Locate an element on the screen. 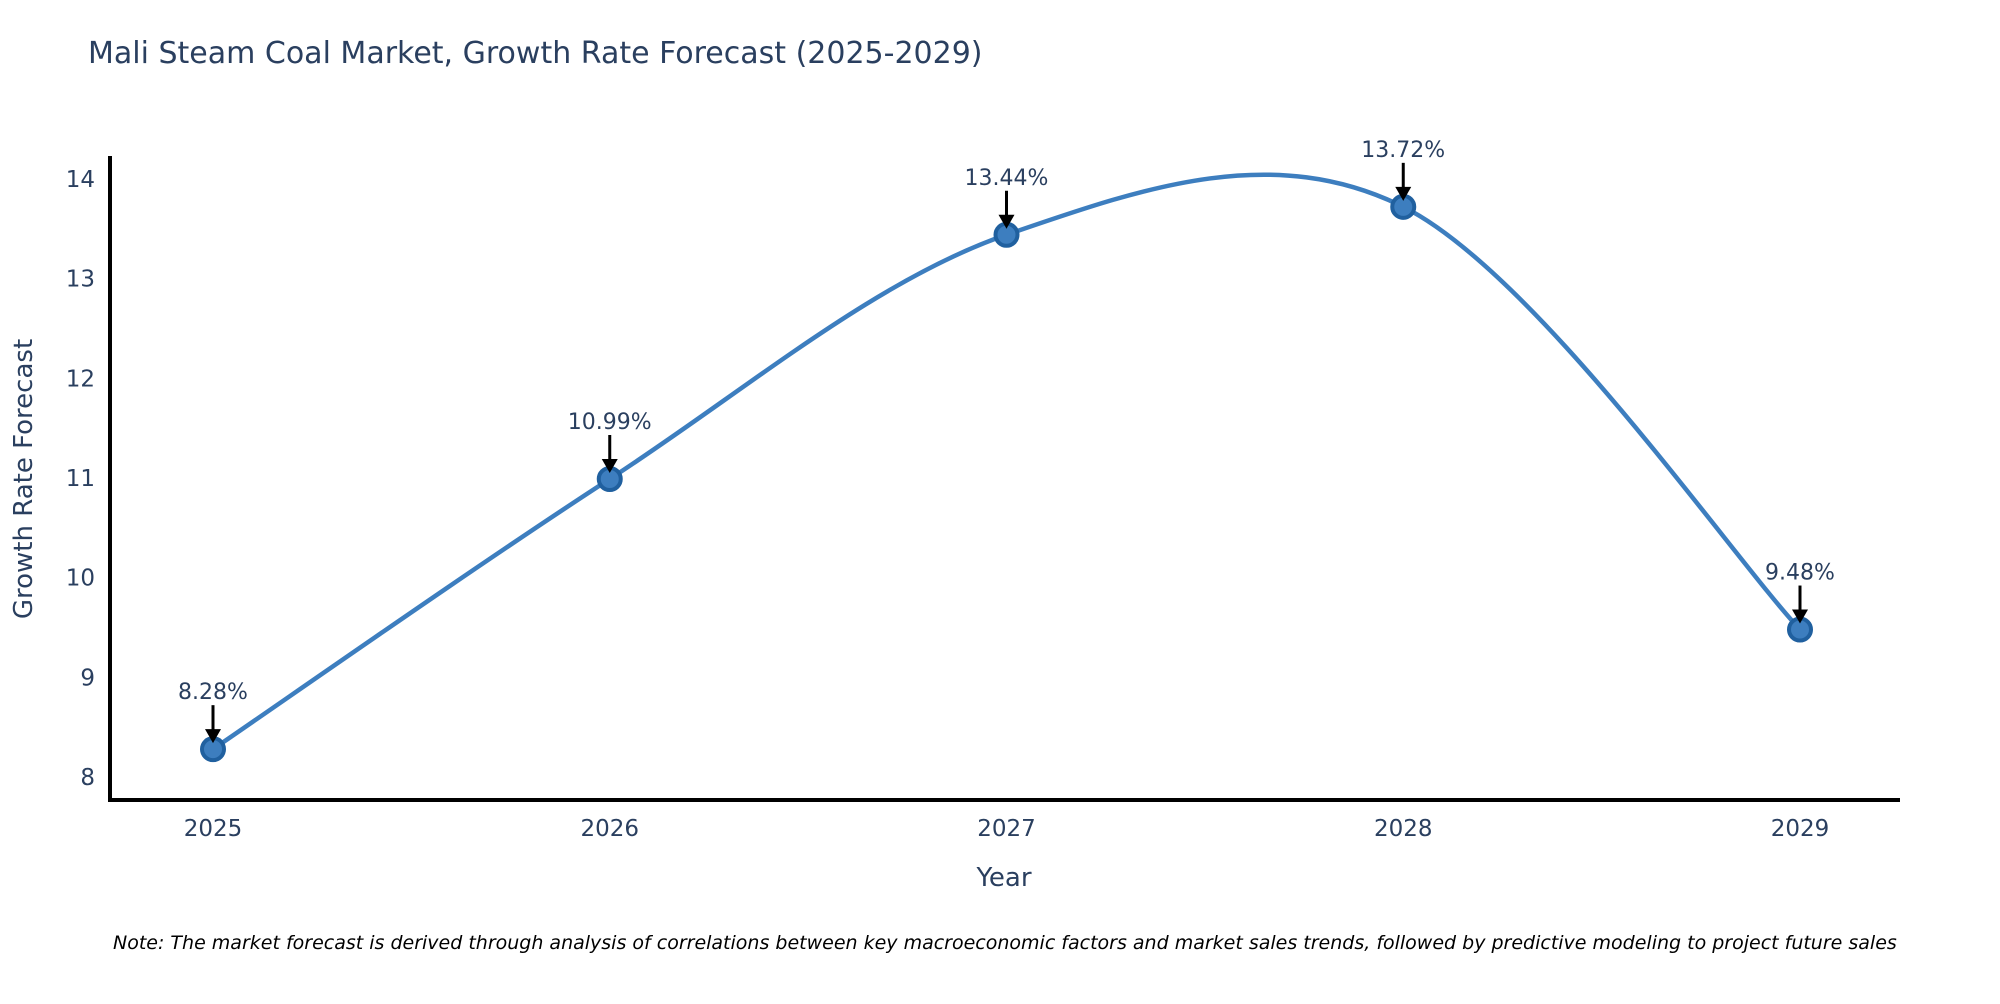  y-tick-label: 9 is located at coordinates (87, 678).